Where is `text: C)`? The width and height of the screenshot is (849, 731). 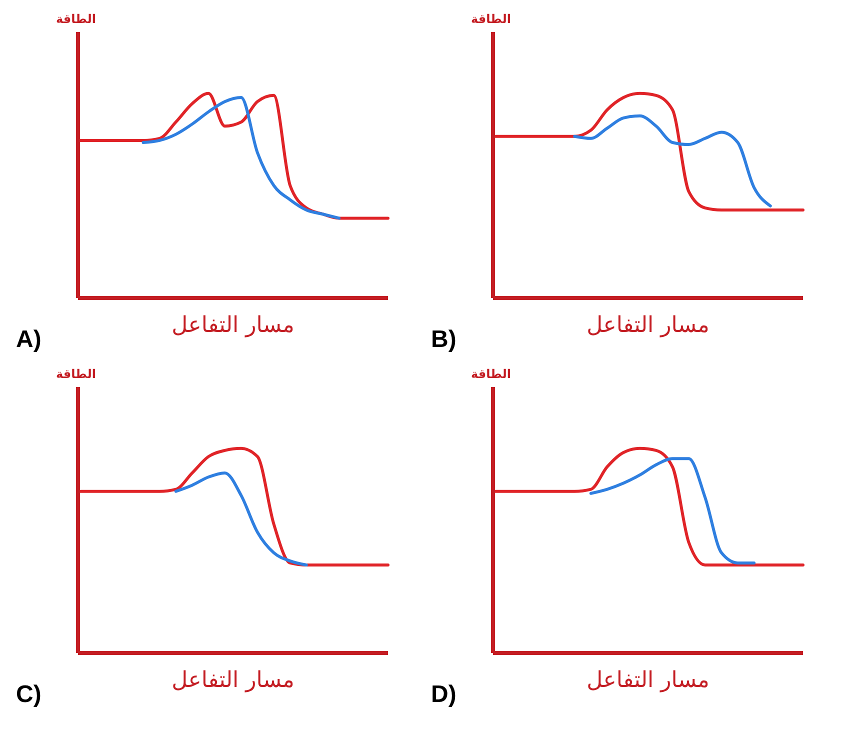
text: C) is located at coordinates (29, 695).